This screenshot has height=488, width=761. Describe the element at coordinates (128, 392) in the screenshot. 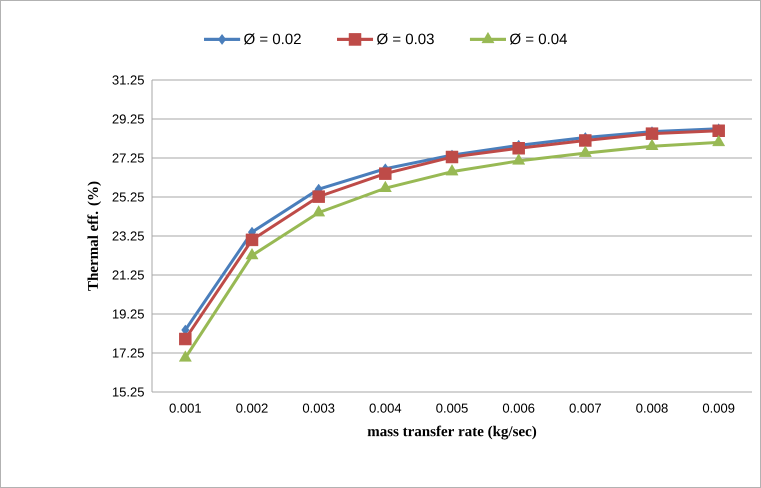

I see `y-tick-label: 15.25` at that location.